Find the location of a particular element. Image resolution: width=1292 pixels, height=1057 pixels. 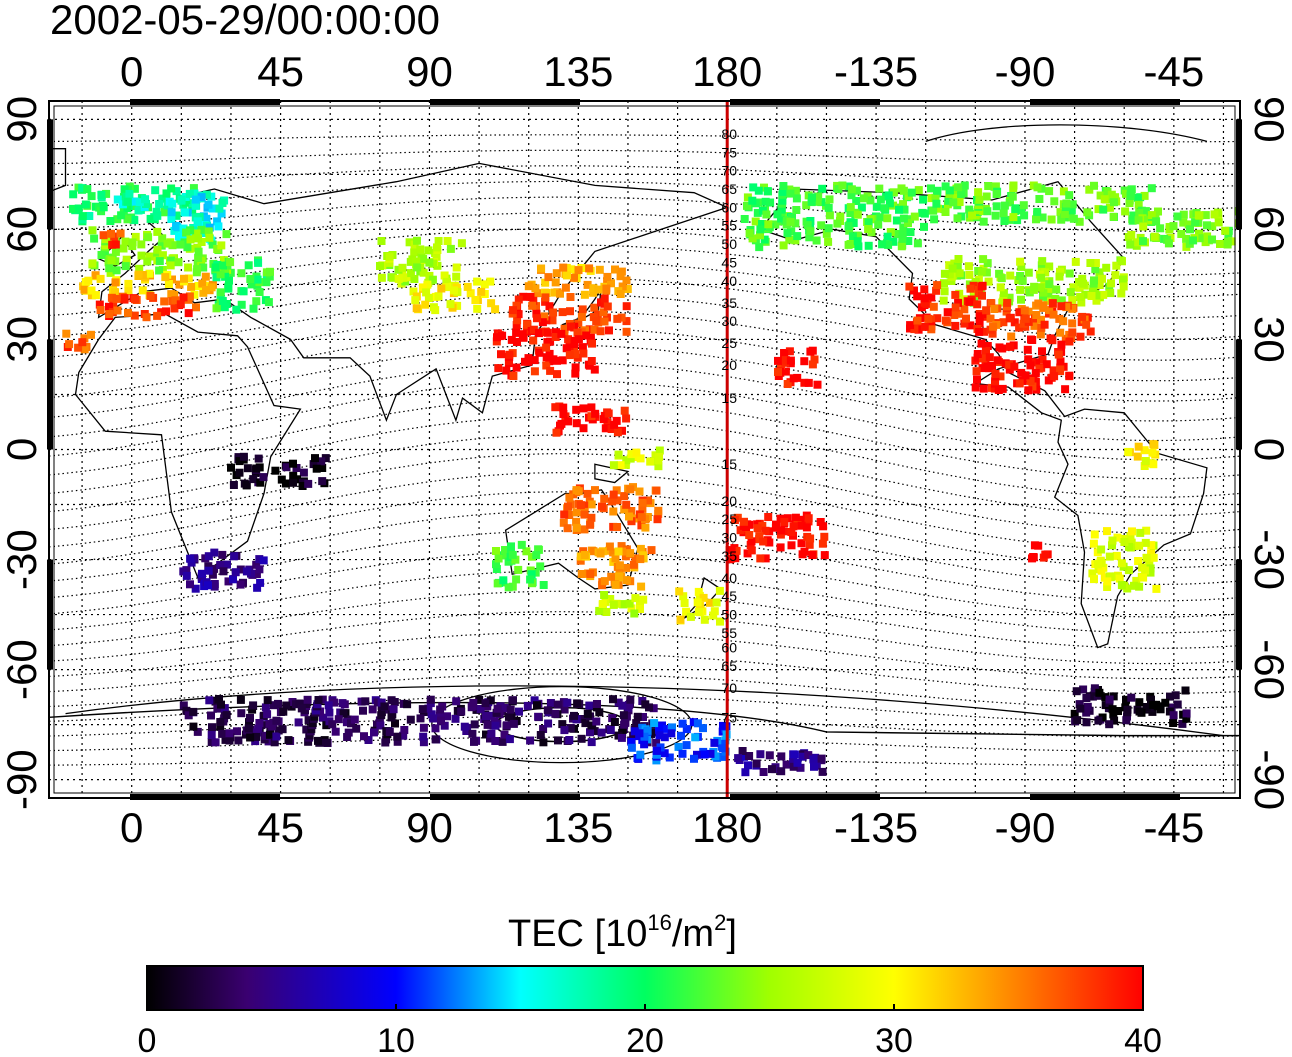

south-contour is located at coordinates (644, 711).